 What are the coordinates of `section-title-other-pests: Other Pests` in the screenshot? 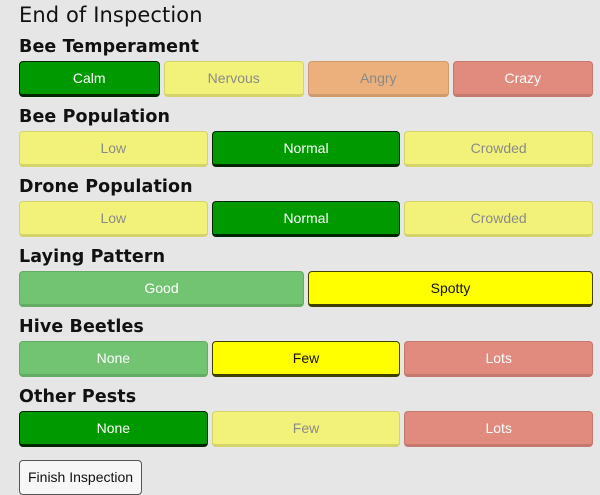 It's located at (78, 397).